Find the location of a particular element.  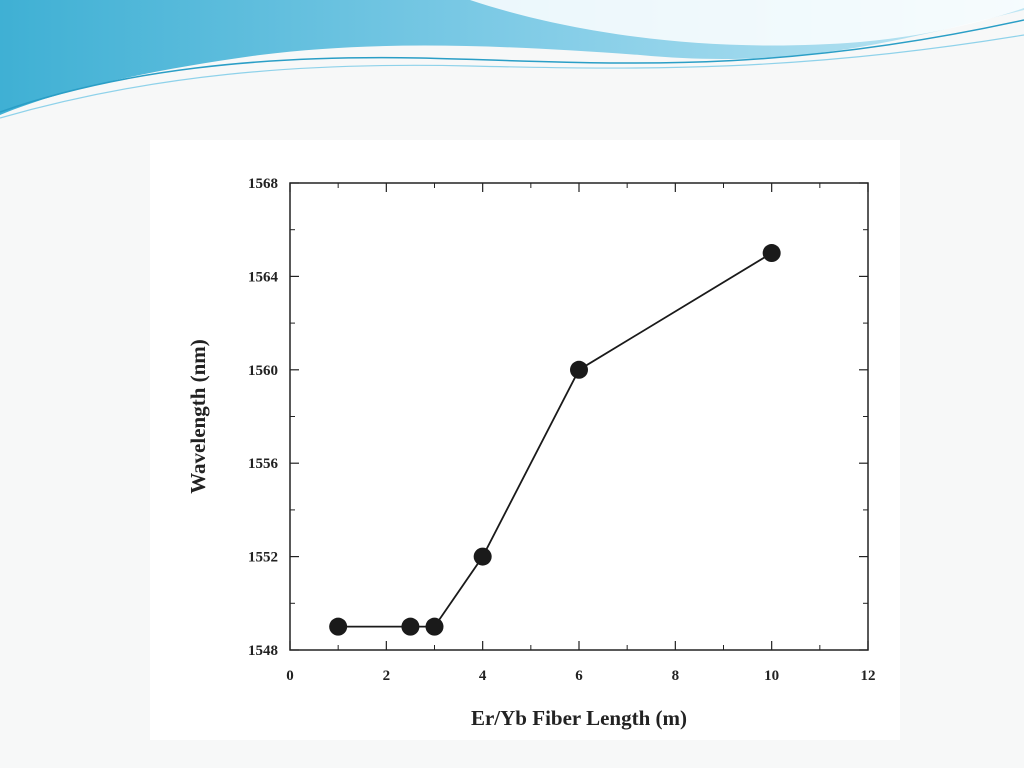

y-tick-label: 1564 is located at coordinates (263, 277).